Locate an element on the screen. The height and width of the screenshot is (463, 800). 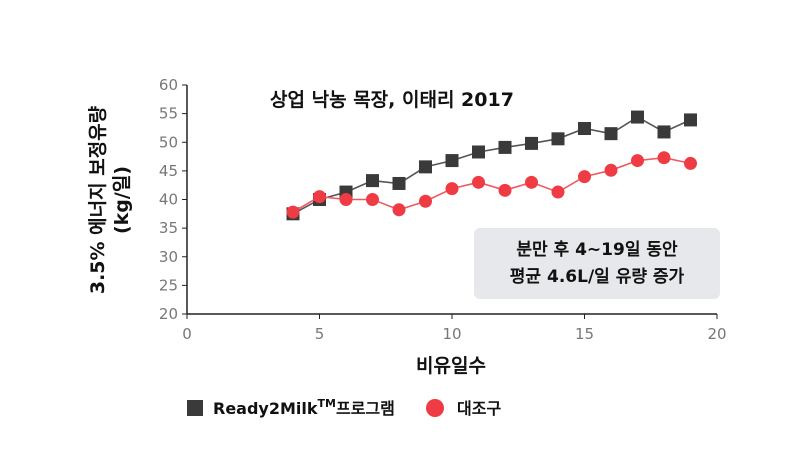
y-axis-label: 3.5% 에너지 보정유량 (kg/일) is located at coordinates (110, 199).